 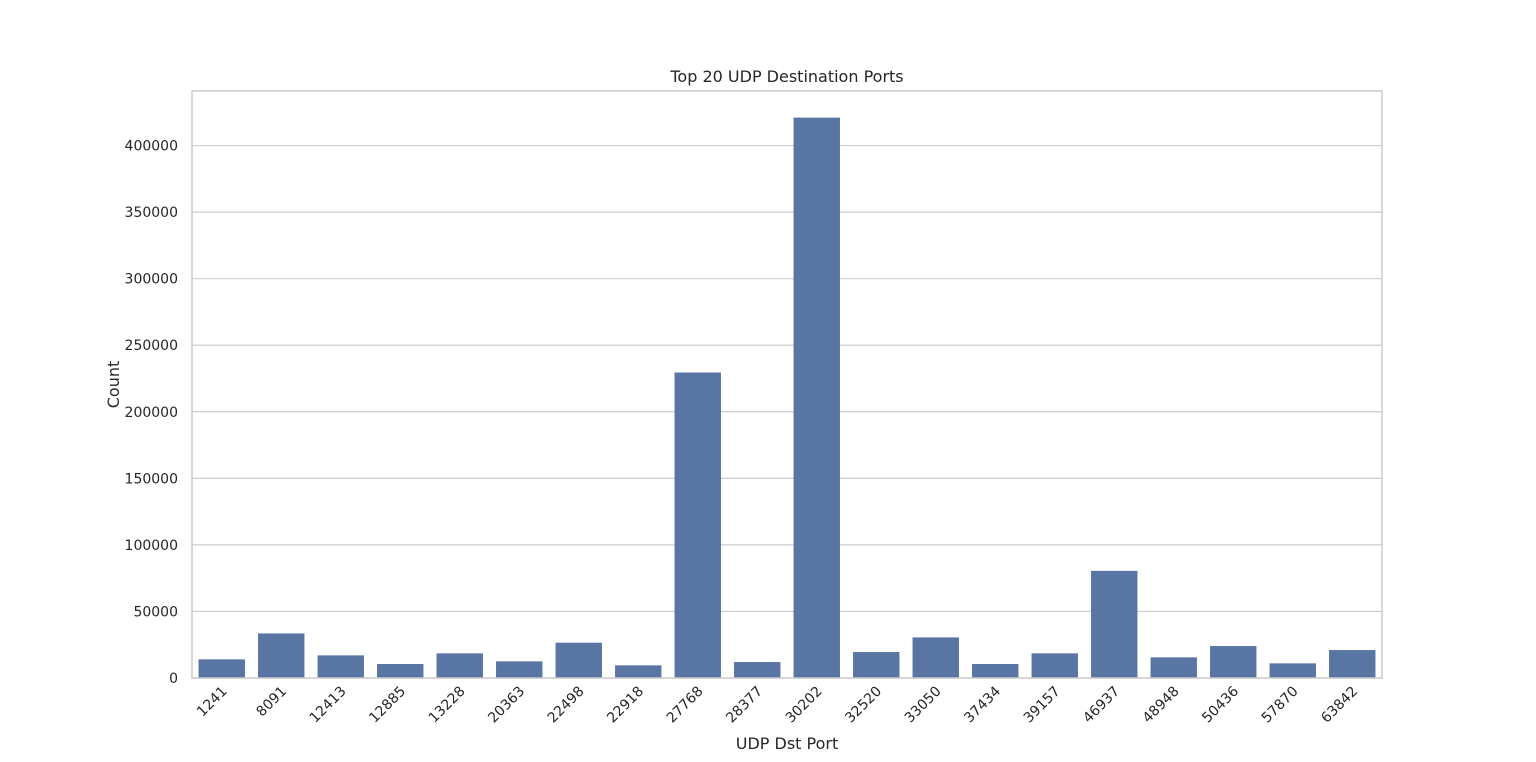 I want to click on x-tick-label: 63842, so click(x=1339, y=705).